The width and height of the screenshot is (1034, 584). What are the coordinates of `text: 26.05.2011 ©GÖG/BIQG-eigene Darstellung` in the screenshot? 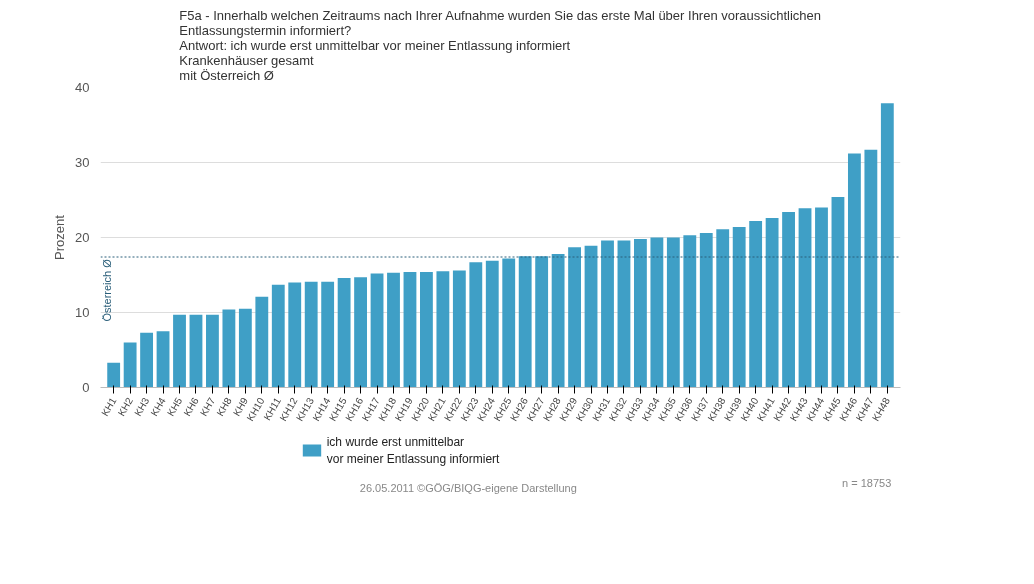 It's located at (468, 487).